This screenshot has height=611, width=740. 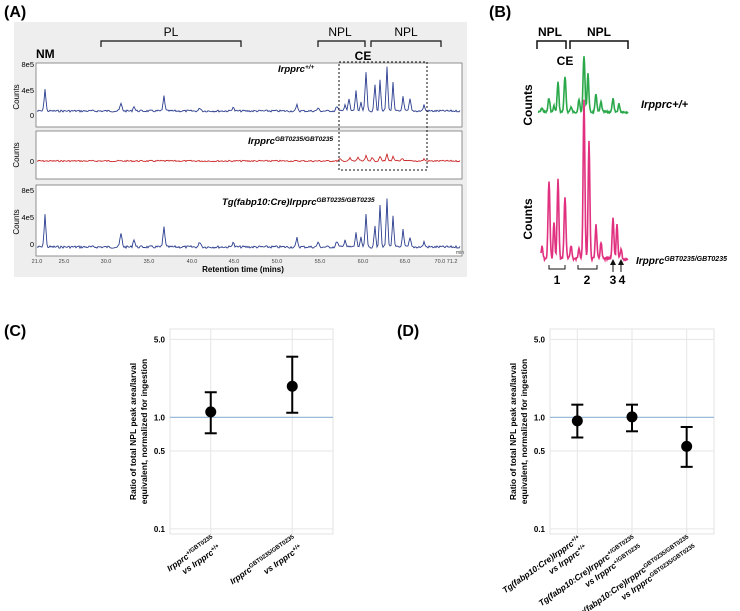 I want to click on xtick: 55.0, so click(x=320, y=262).